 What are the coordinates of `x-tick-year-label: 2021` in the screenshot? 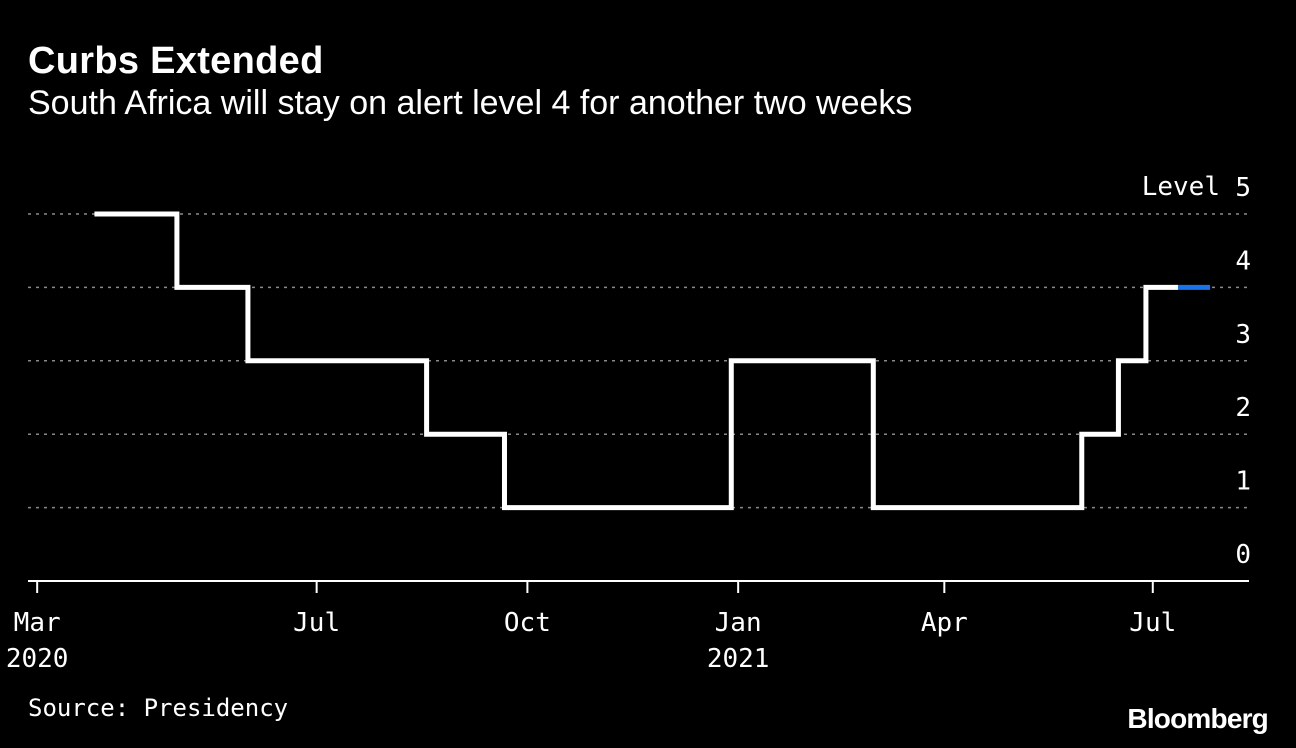 It's located at (738, 659).